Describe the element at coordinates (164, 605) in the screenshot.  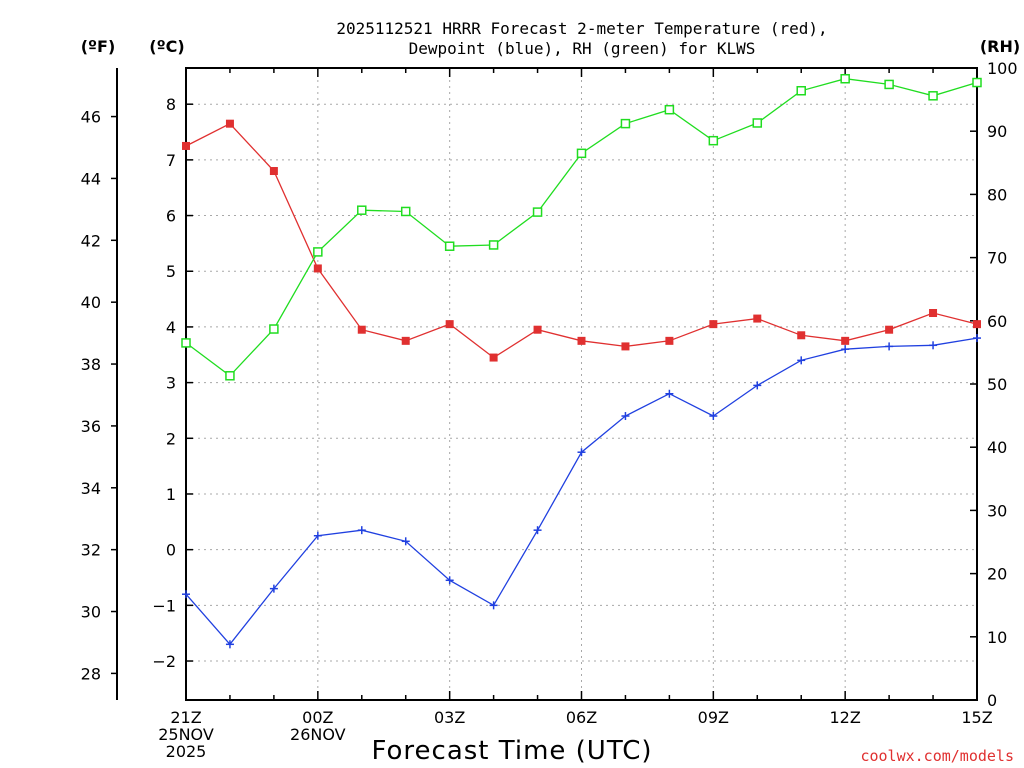
I see `celsius-tick-label: −1` at that location.